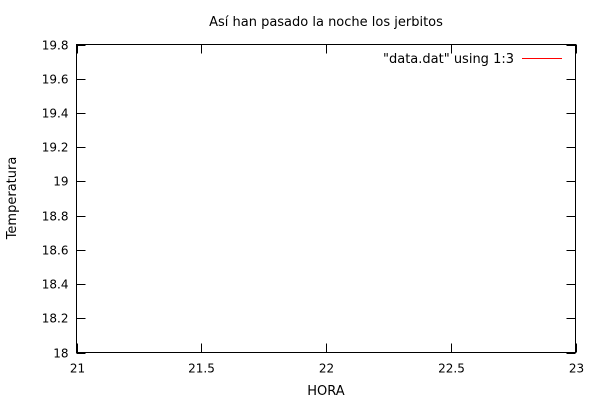 The image size is (600, 400). What do you see at coordinates (448, 59) in the screenshot?
I see `legend-label: "data.dat" using 1:3` at bounding box center [448, 59].